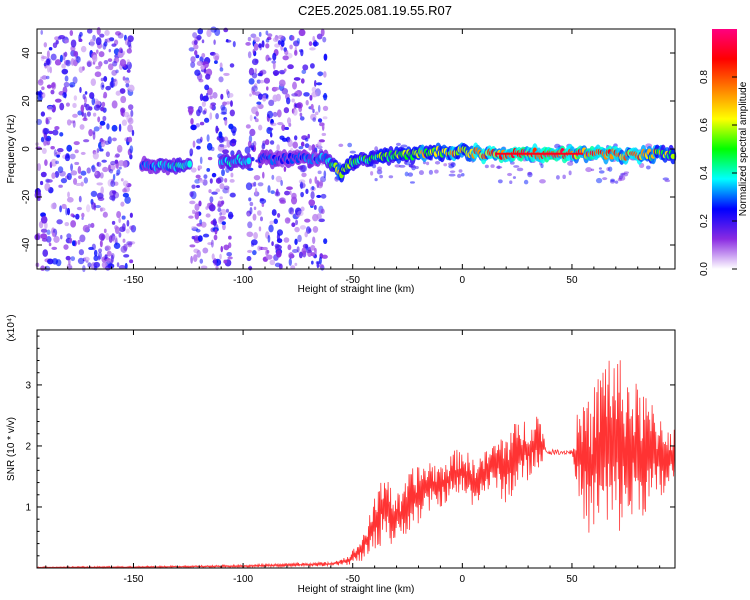 Image resolution: width=750 pixels, height=600 pixels. I want to click on y-tick-label: 3, so click(28, 385).